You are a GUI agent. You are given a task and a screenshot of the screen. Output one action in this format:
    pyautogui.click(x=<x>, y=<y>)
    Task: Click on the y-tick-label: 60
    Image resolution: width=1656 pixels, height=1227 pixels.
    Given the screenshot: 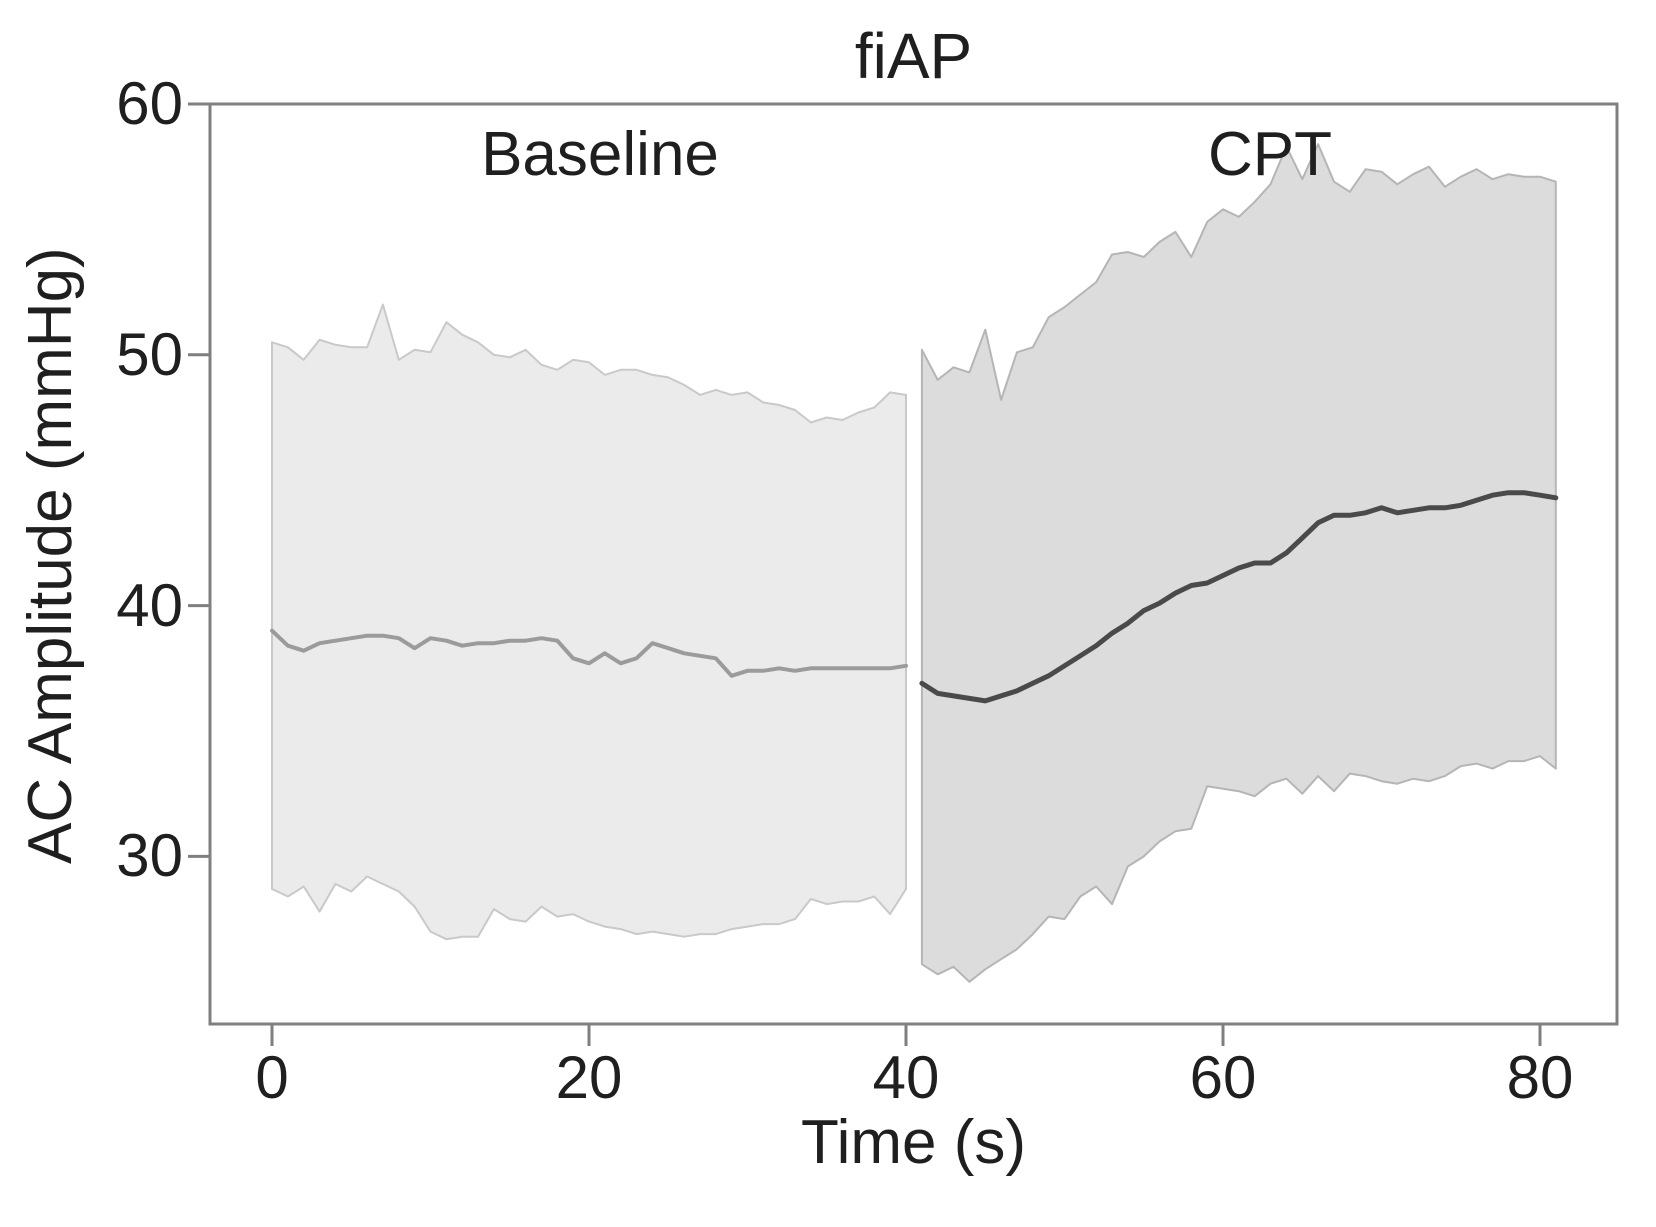 What is the action you would take?
    pyautogui.click(x=149, y=103)
    